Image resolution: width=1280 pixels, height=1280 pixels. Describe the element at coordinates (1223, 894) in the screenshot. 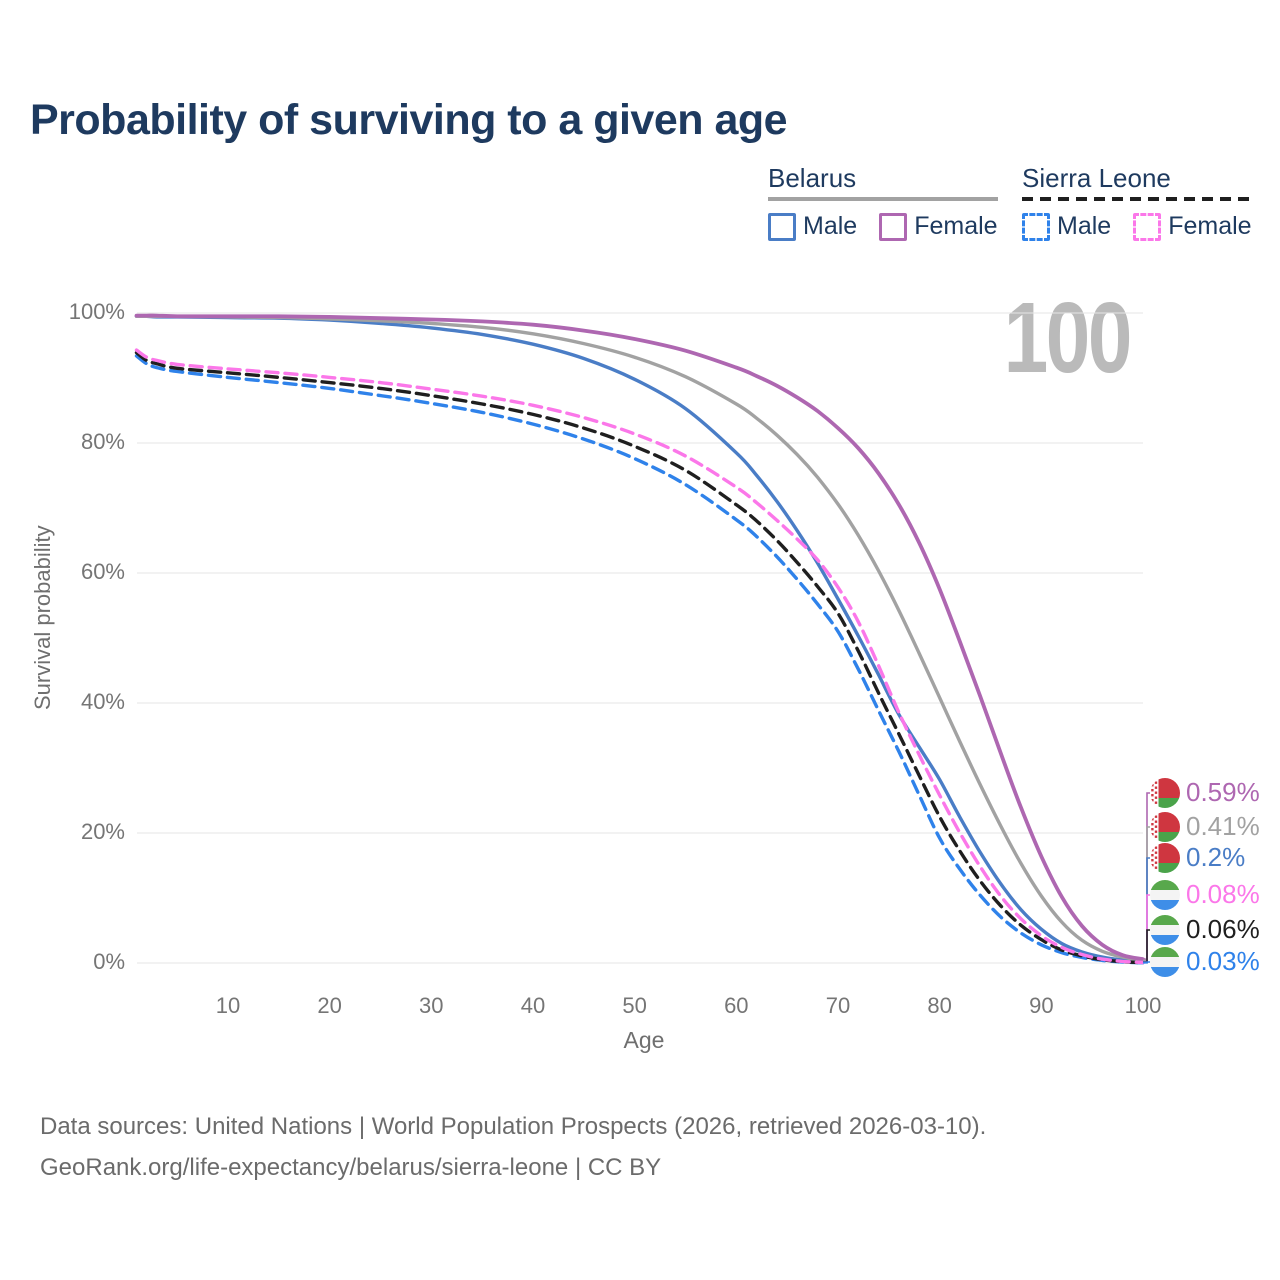

I see `end-label-sierra-leone-female: 0.08%` at that location.